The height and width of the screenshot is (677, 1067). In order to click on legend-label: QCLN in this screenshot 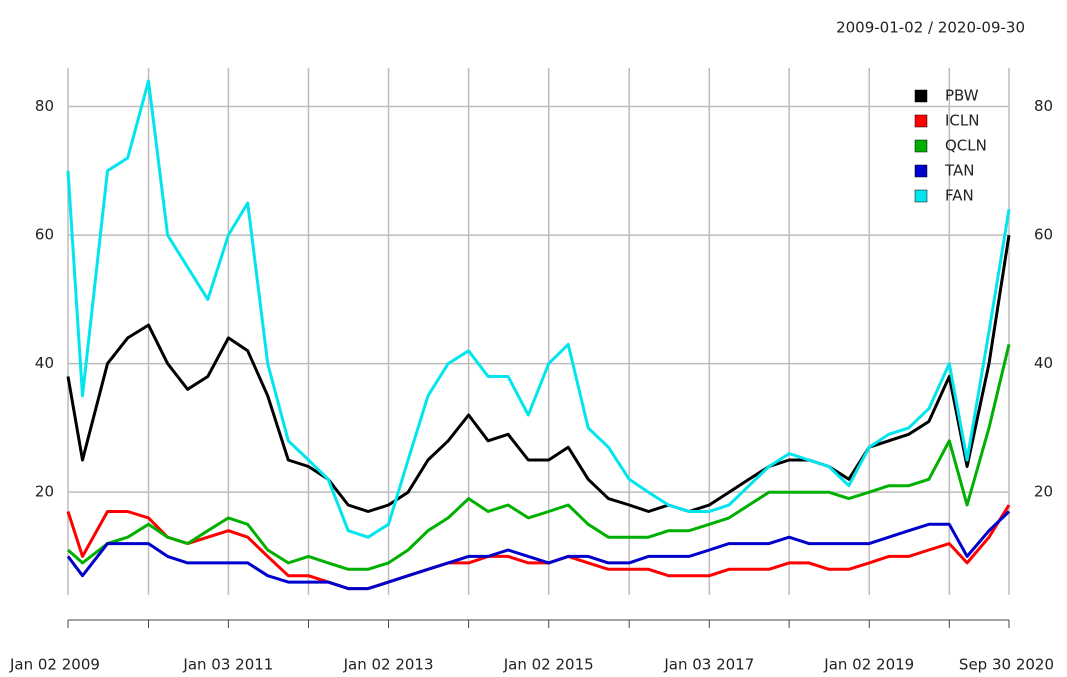, I will do `click(966, 146)`.